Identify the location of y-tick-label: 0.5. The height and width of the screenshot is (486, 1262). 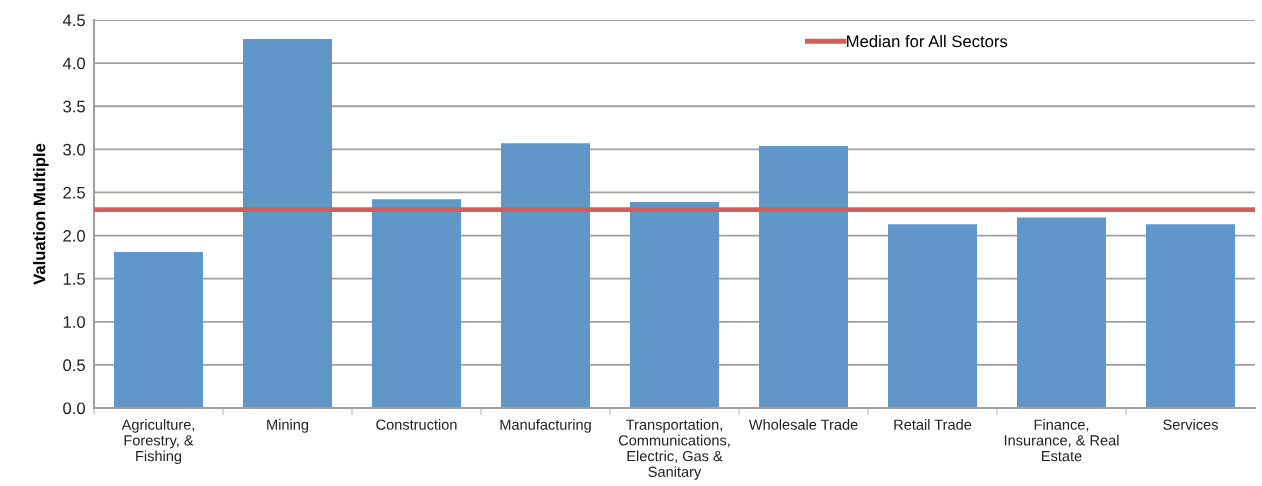
(74, 365).